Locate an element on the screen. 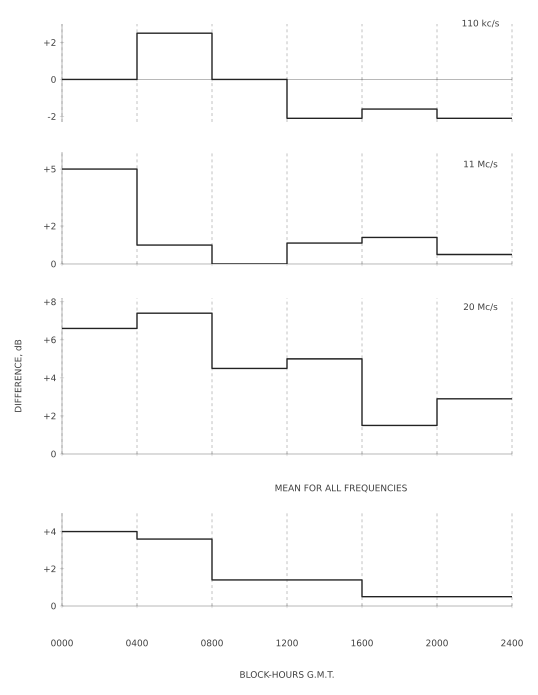 This screenshot has height=695, width=538. chart-title: 110 kc/s is located at coordinates (480, 24).